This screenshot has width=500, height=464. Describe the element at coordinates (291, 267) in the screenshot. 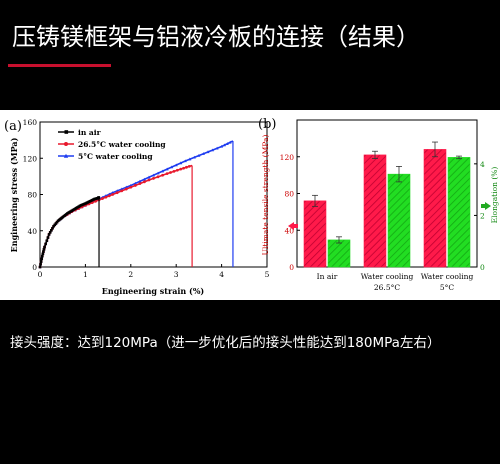

I see `left-tick-label: 0` at that location.